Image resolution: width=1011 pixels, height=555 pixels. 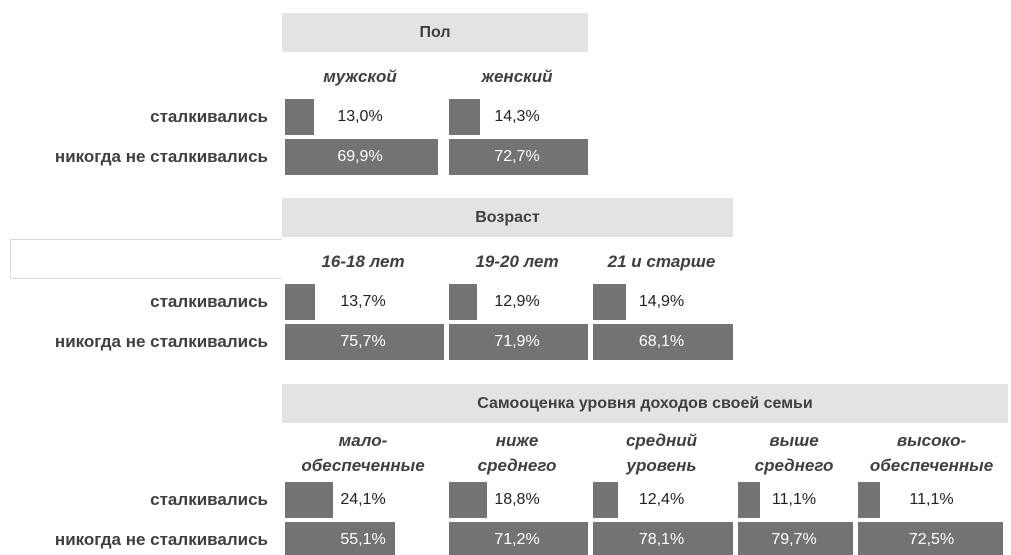 I want to click on value-label: 71,2%, so click(x=517, y=539).